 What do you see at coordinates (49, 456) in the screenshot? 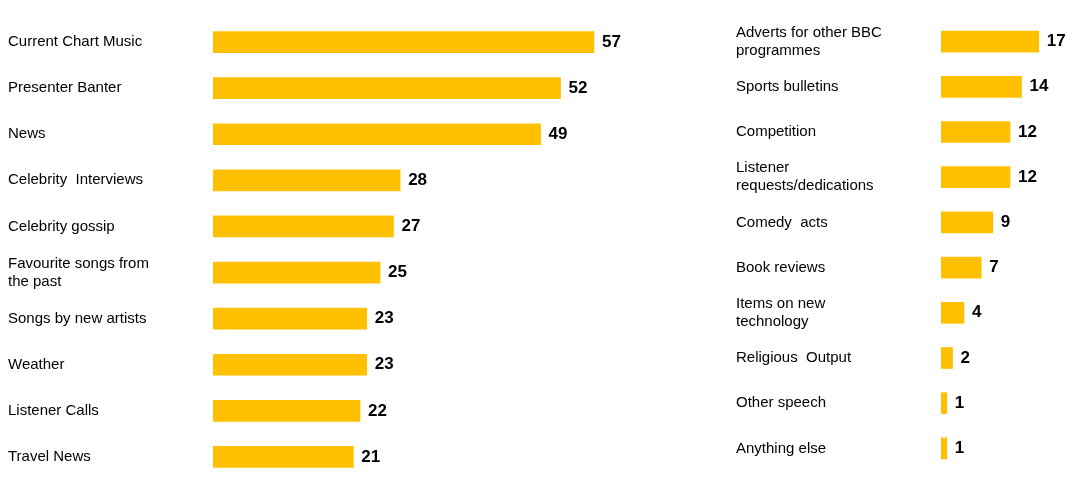
I see `y-tick-label: Travel News` at bounding box center [49, 456].